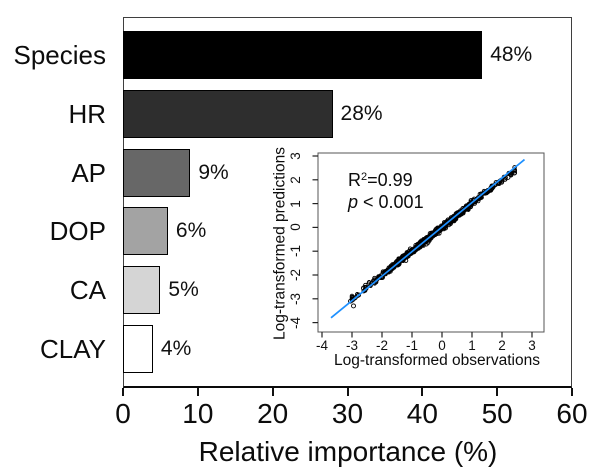 This screenshot has width=600, height=476. Describe the element at coordinates (273, 413) in the screenshot. I see `x-tick-label-20: 20` at that location.